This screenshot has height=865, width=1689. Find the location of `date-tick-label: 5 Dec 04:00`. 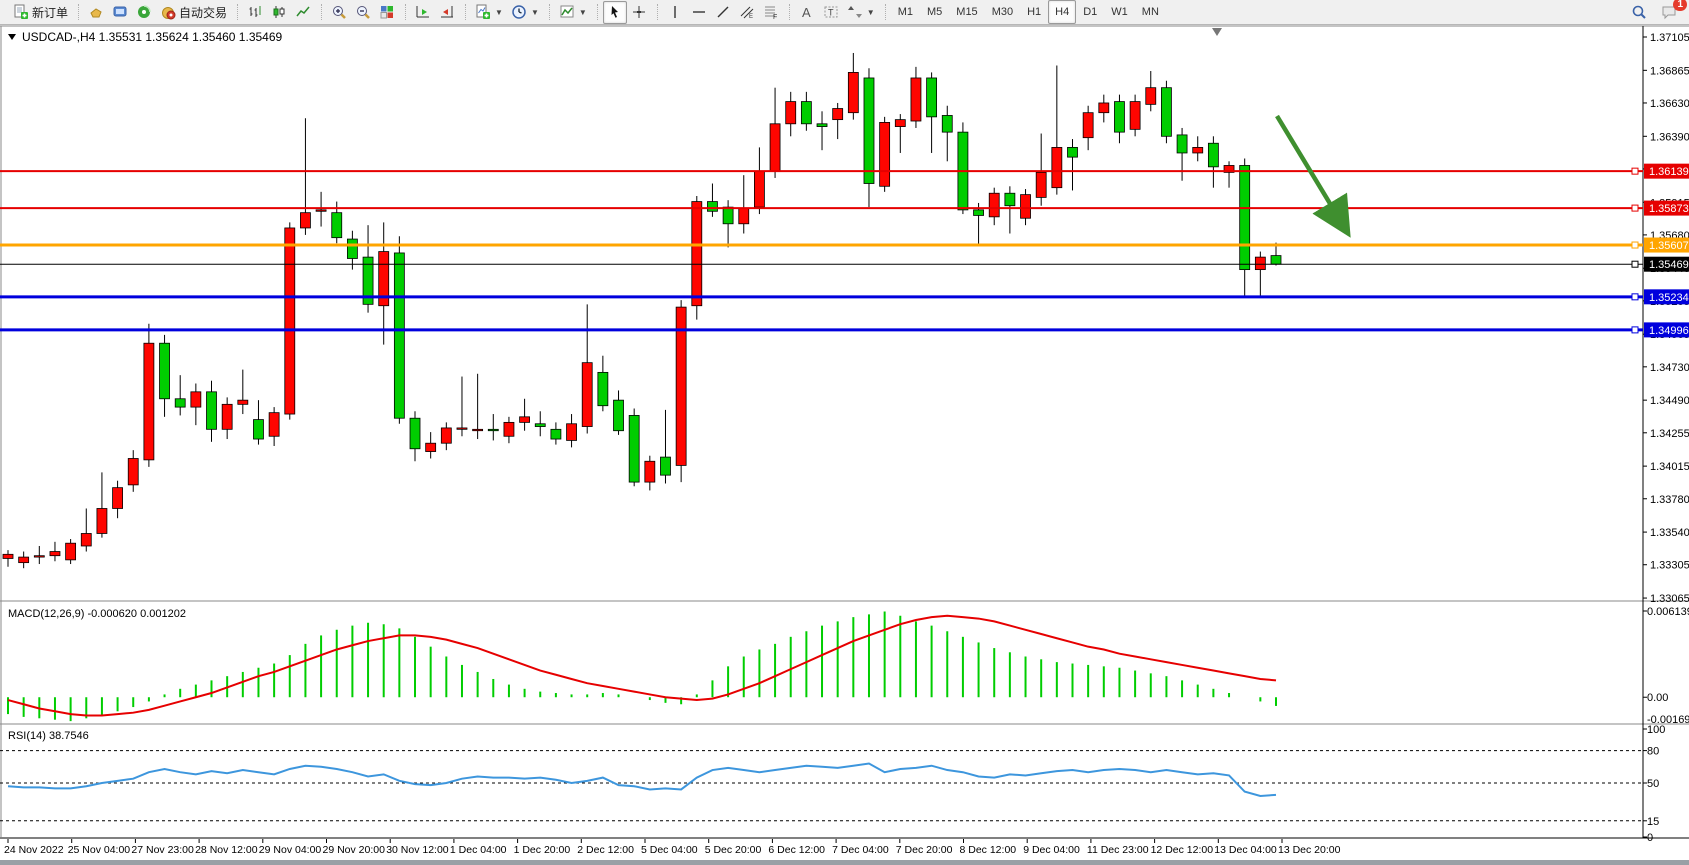

date-tick-label: 5 Dec 04:00 is located at coordinates (669, 850).